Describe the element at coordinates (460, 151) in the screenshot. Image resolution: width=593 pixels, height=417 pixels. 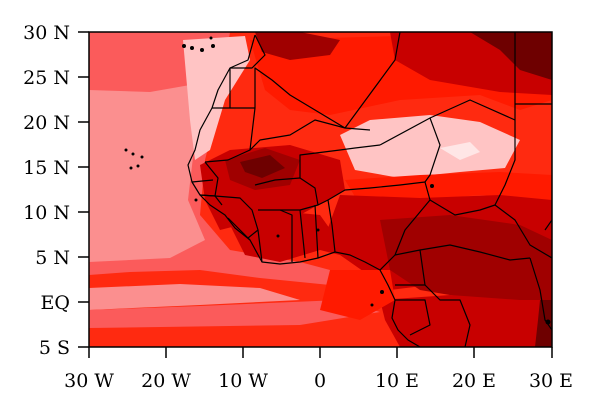
I see `contour-white-sahara-core` at that location.